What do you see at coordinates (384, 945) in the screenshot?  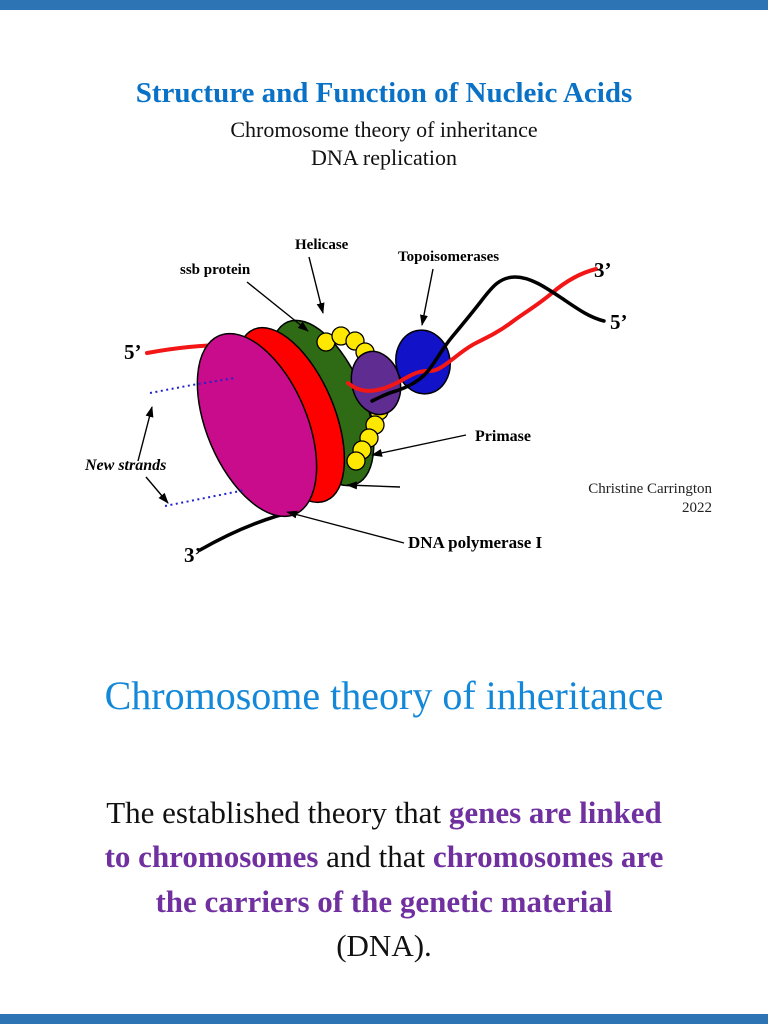 I see `body-text-segment: (DNA).` at bounding box center [384, 945].